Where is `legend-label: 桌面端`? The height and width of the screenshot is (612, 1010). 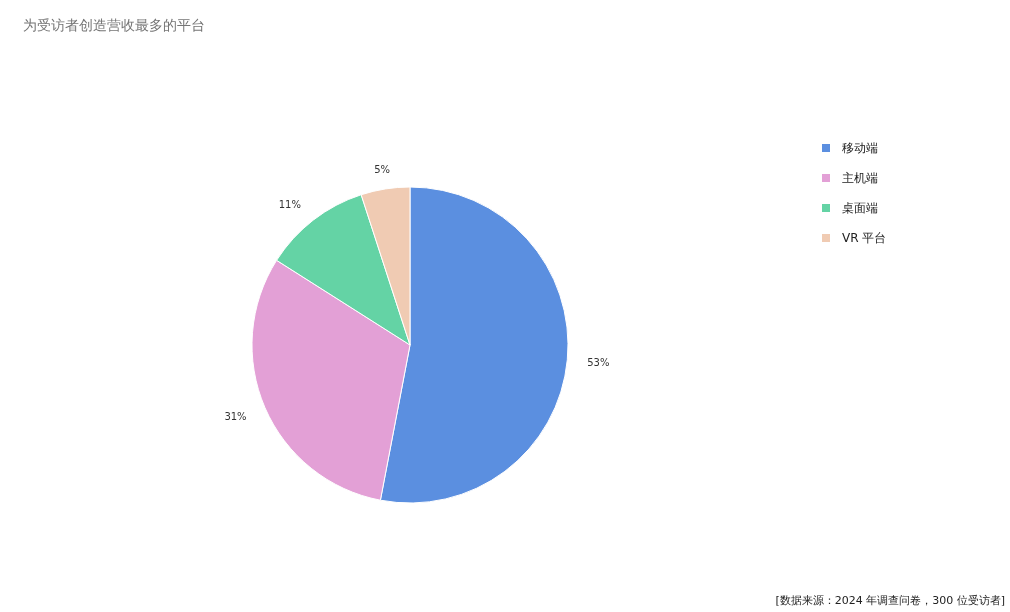 legend-label: 桌面端 is located at coordinates (860, 208).